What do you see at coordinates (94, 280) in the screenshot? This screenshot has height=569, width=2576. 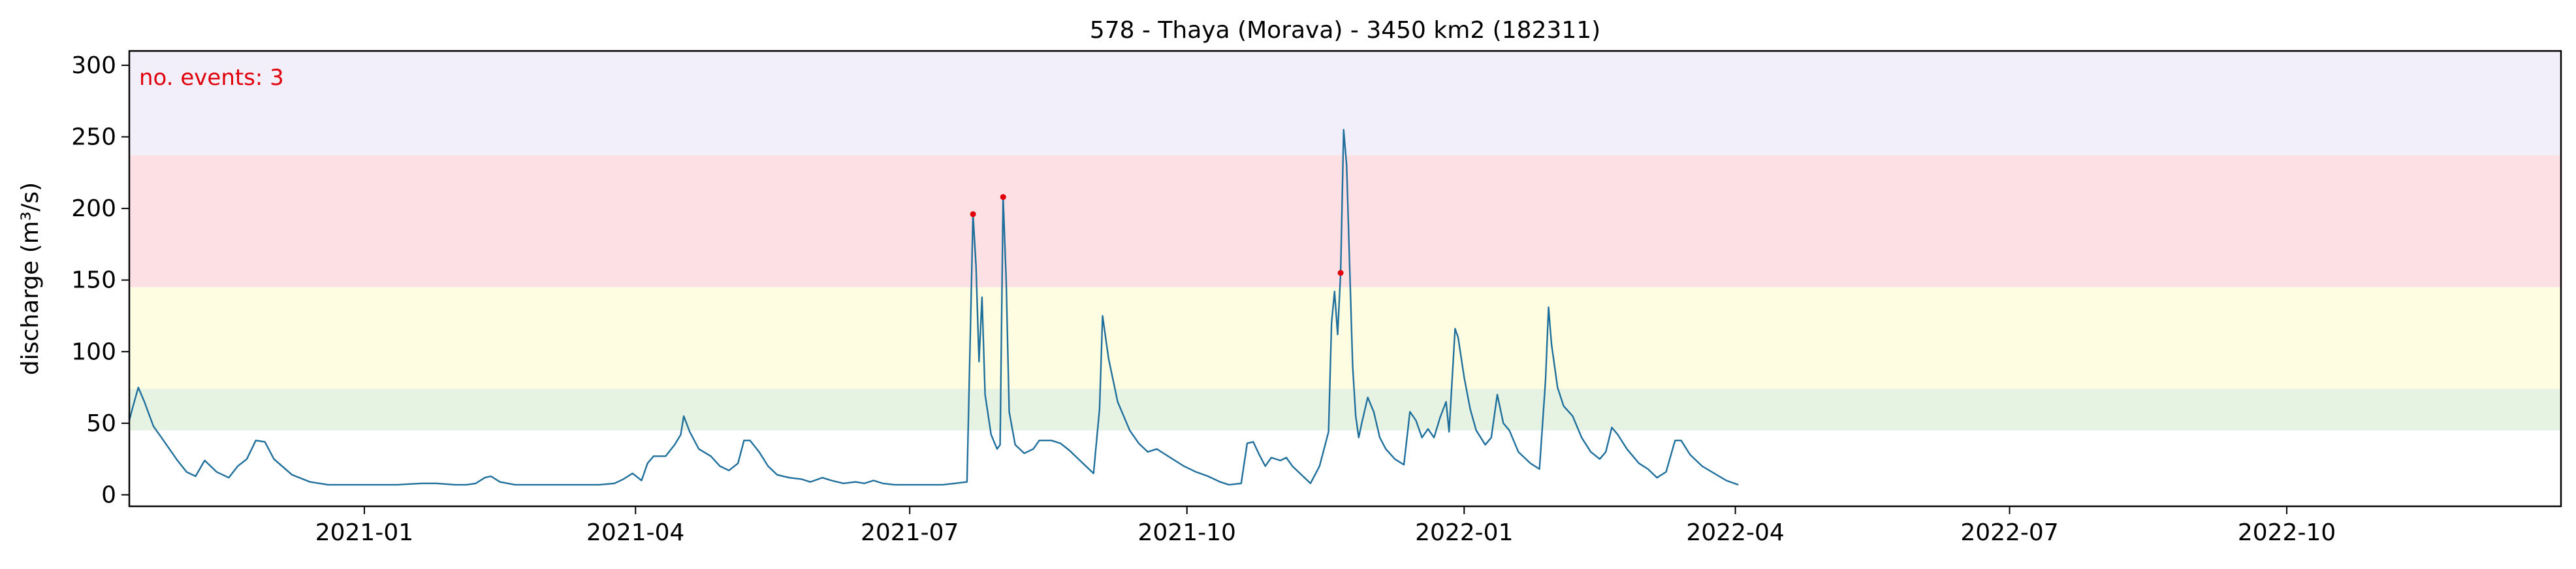 I see `y-tick-label-3: 150` at bounding box center [94, 280].